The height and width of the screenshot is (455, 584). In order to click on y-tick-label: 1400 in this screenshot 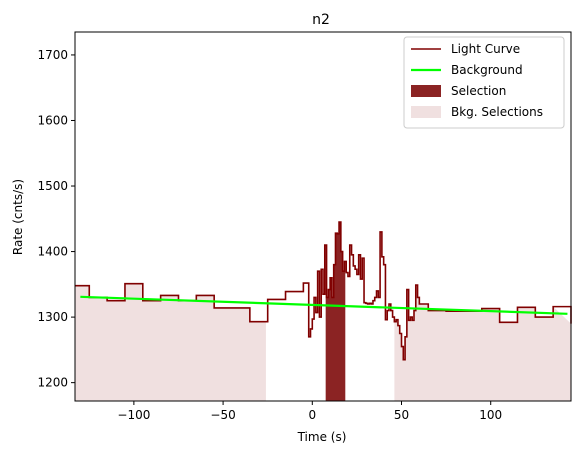, I will do `click(52, 252)`.